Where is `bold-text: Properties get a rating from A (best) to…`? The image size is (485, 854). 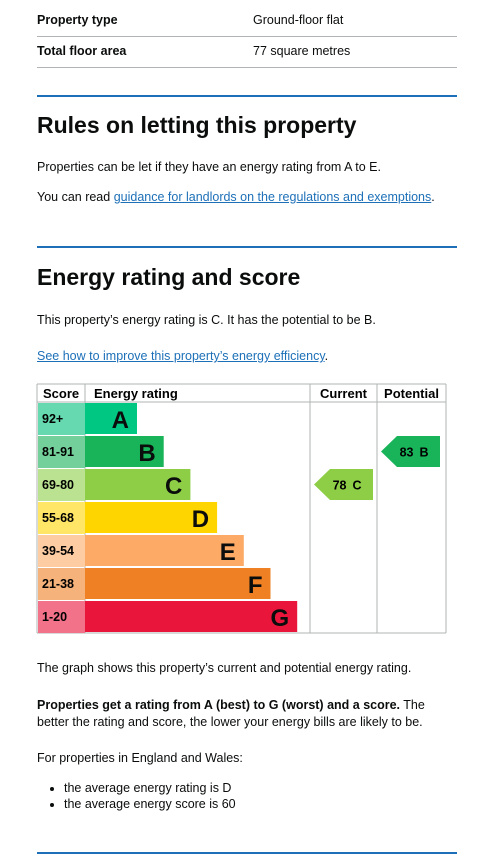 bold-text: Properties get a rating from A (best) to… is located at coordinates (219, 705).